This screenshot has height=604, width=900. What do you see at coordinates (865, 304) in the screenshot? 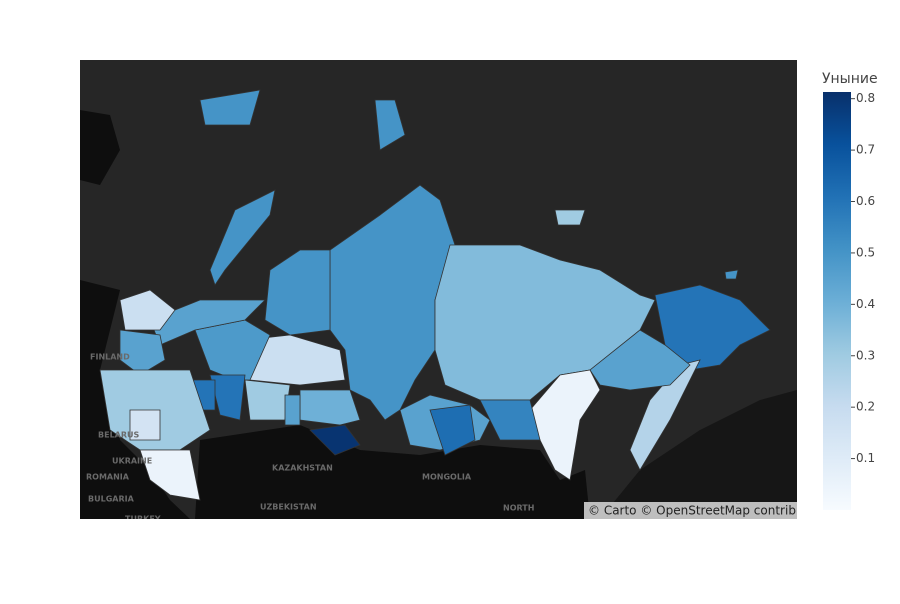
I see `colorbar-tick-label: 0.4` at bounding box center [865, 304].